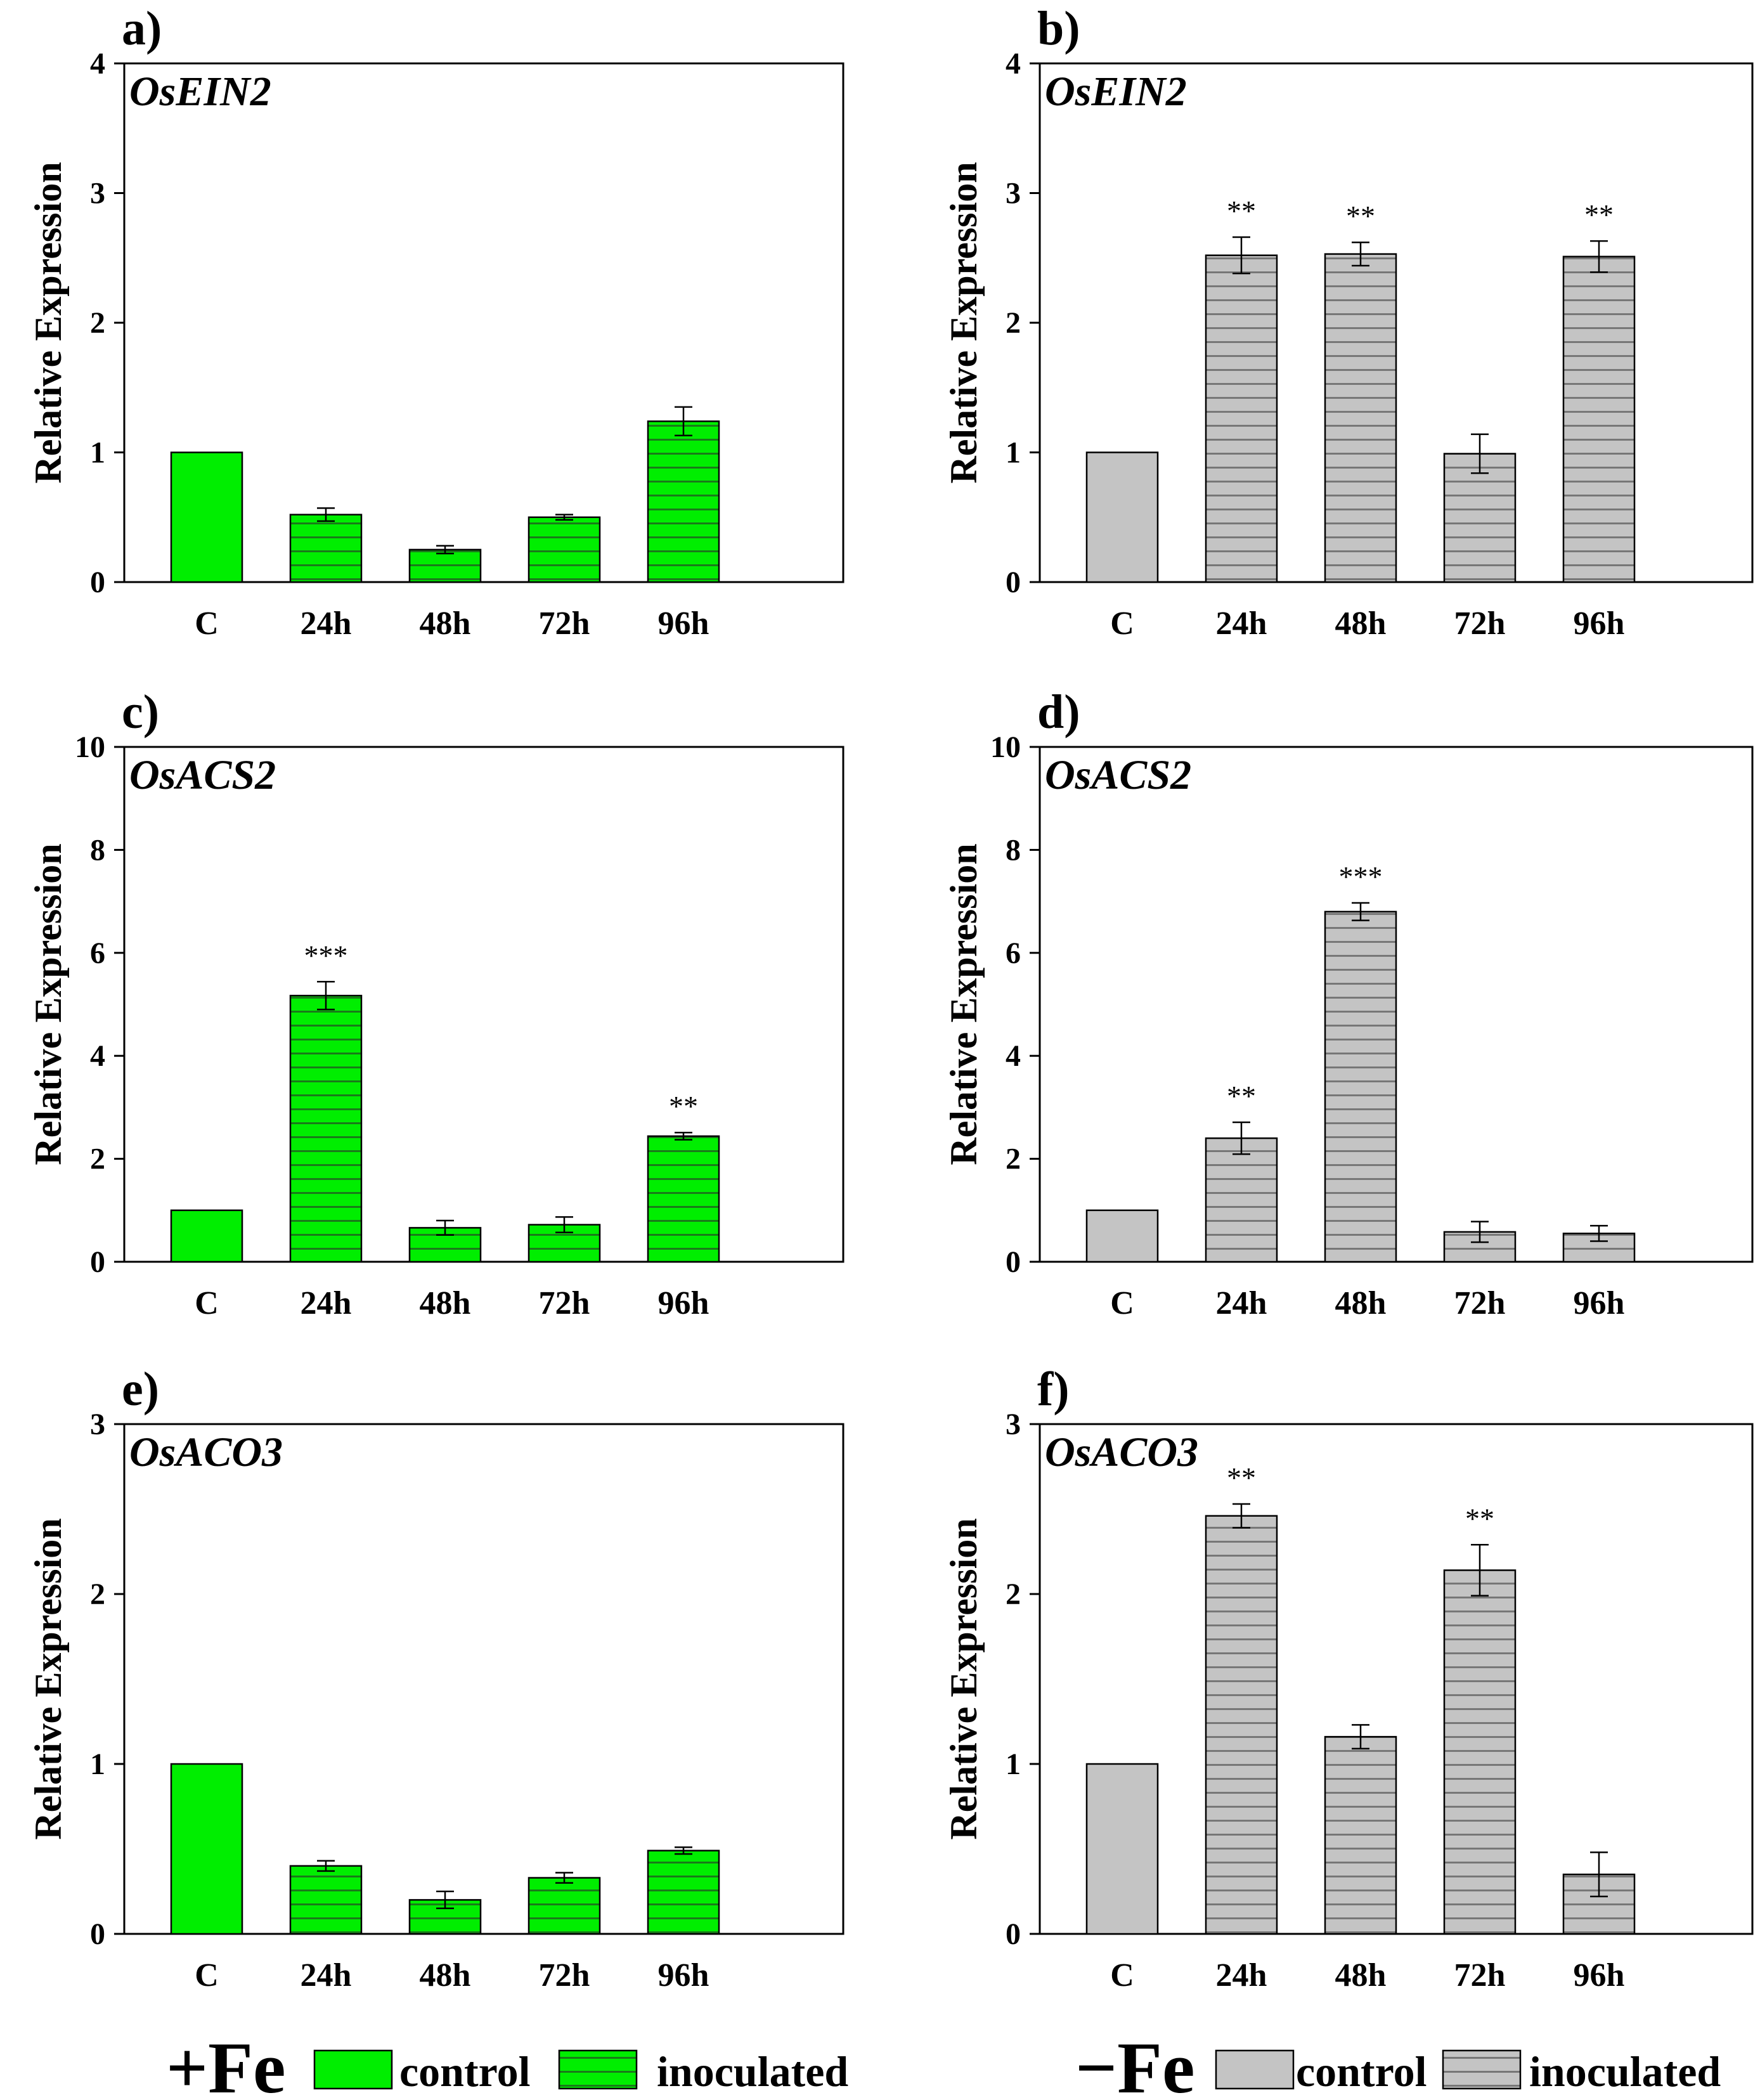  I want to click on legend-plus-fe: +Fe control inoculated, so click(507, 2064).